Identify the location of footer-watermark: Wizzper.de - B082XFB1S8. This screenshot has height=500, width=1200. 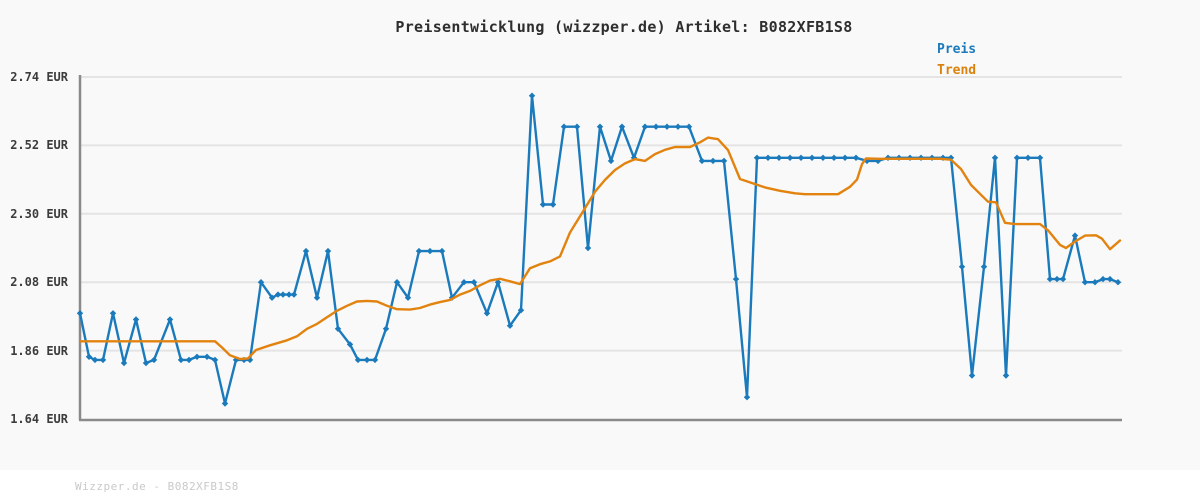
(157, 486).